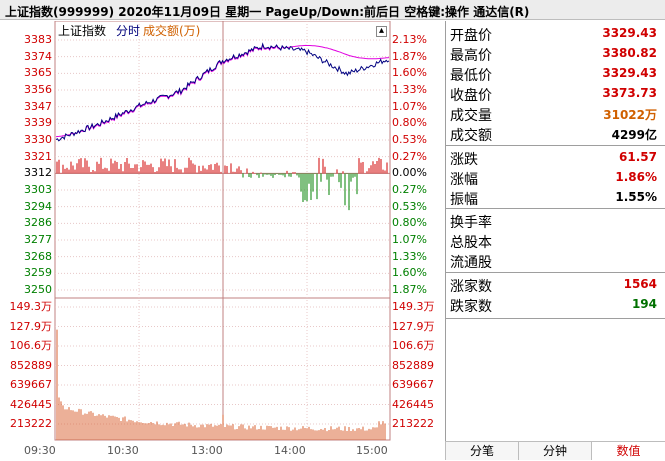 The image size is (665, 461). What do you see at coordinates (553, 286) in the screenshot?
I see `info-row: 涨家数 1564` at bounding box center [553, 286].